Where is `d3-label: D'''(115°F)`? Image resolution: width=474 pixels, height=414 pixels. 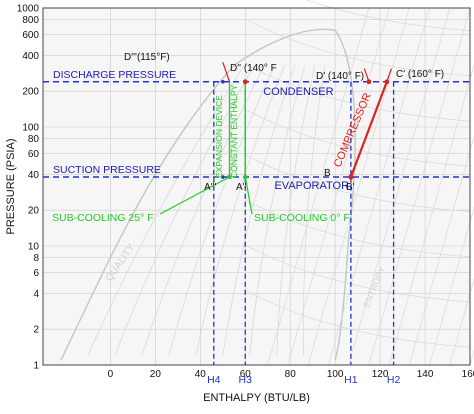 d3-label: D'''(115°F) is located at coordinates (147, 57).